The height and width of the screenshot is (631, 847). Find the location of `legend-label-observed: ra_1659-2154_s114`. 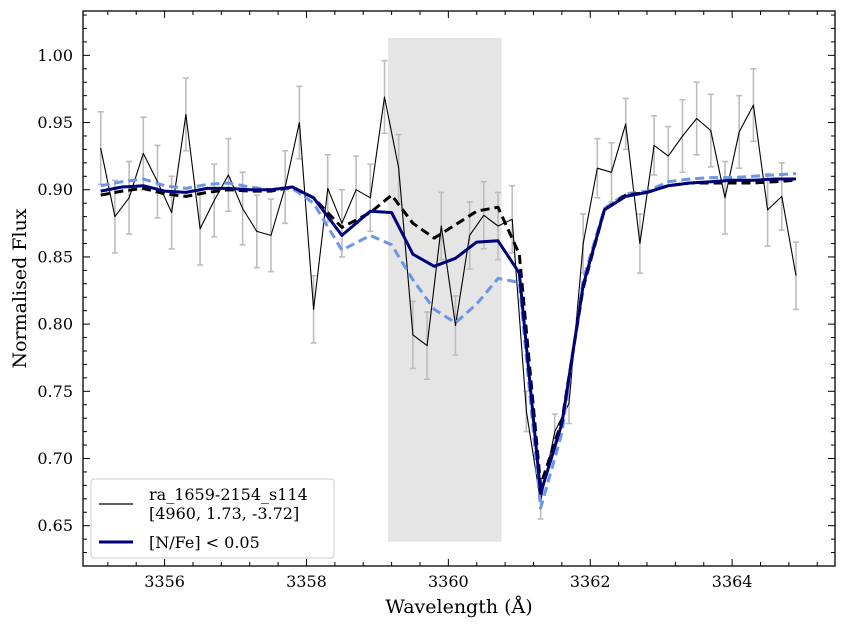

legend-label-observed: ra_1659-2154_s114 is located at coordinates (228, 494).